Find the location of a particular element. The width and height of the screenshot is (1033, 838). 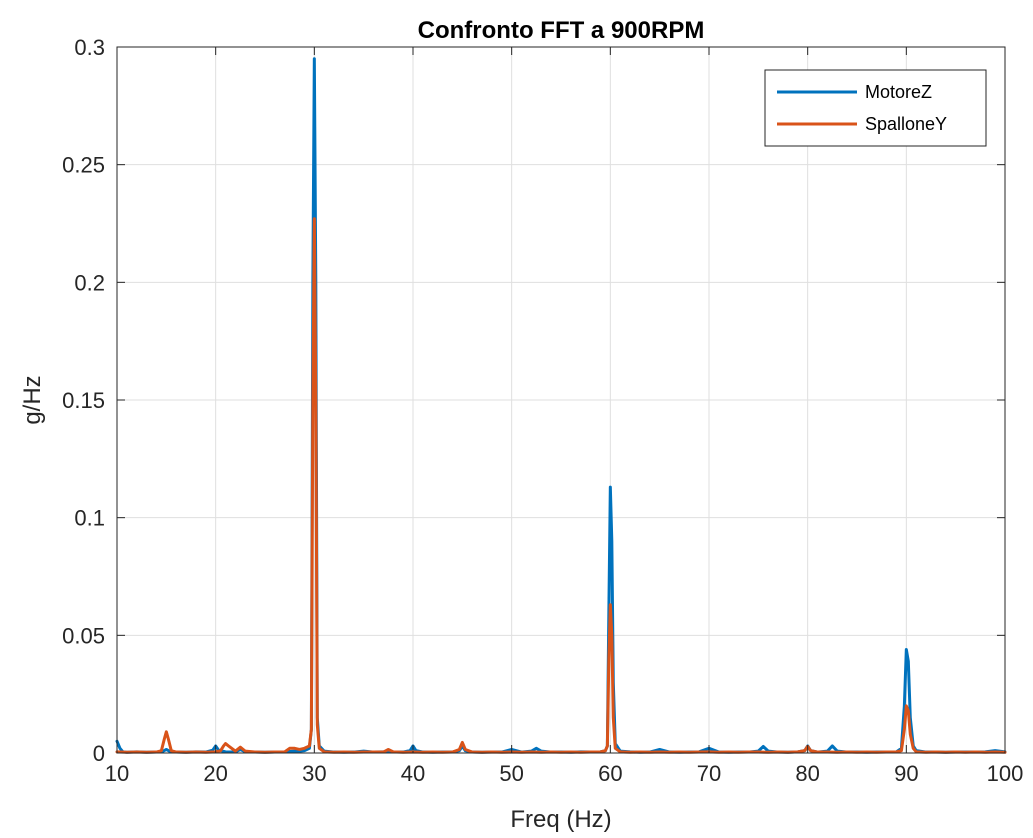

legend-label-motorez: MotoreZ is located at coordinates (898, 92).